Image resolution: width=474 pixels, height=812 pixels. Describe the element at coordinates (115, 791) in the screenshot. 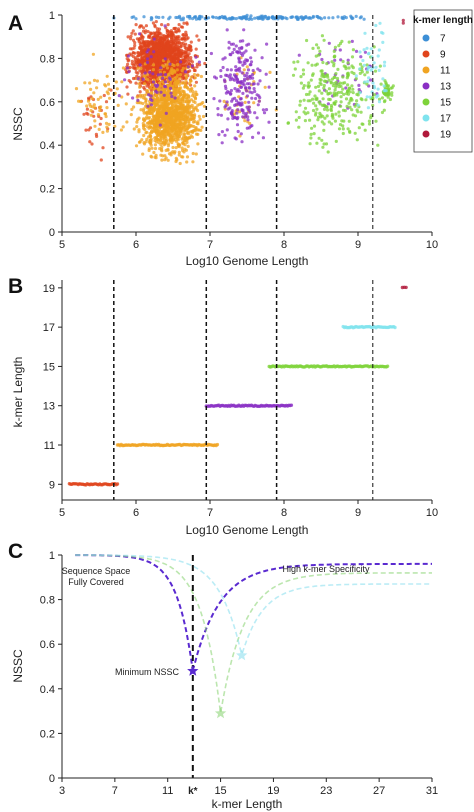

I see `x-tick-label: 7` at that location.